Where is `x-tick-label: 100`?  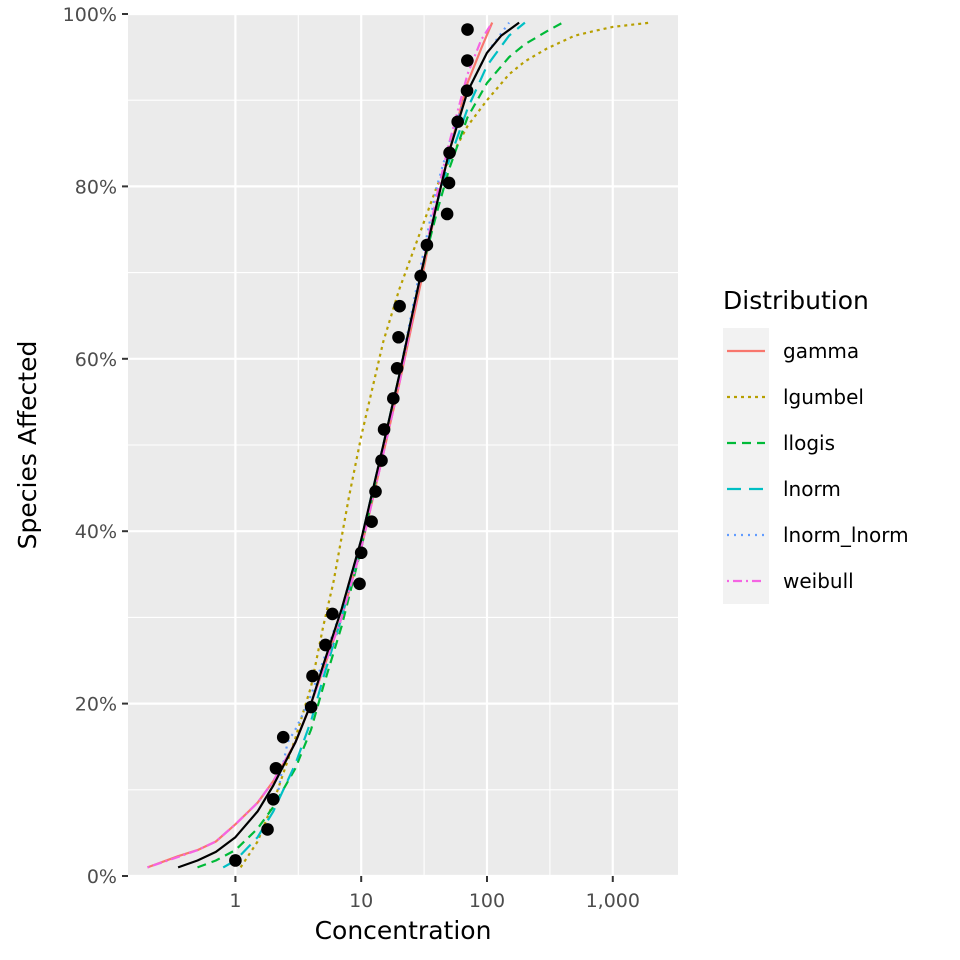 x-tick-label: 100 is located at coordinates (487, 901).